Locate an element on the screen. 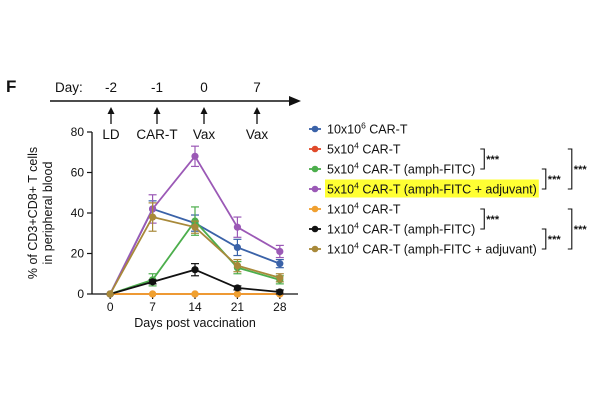 The width and height of the screenshot is (600, 405). legend-label-3: 5x104 CAR-T (amph-FITC + adjuvant) is located at coordinates (432, 189).